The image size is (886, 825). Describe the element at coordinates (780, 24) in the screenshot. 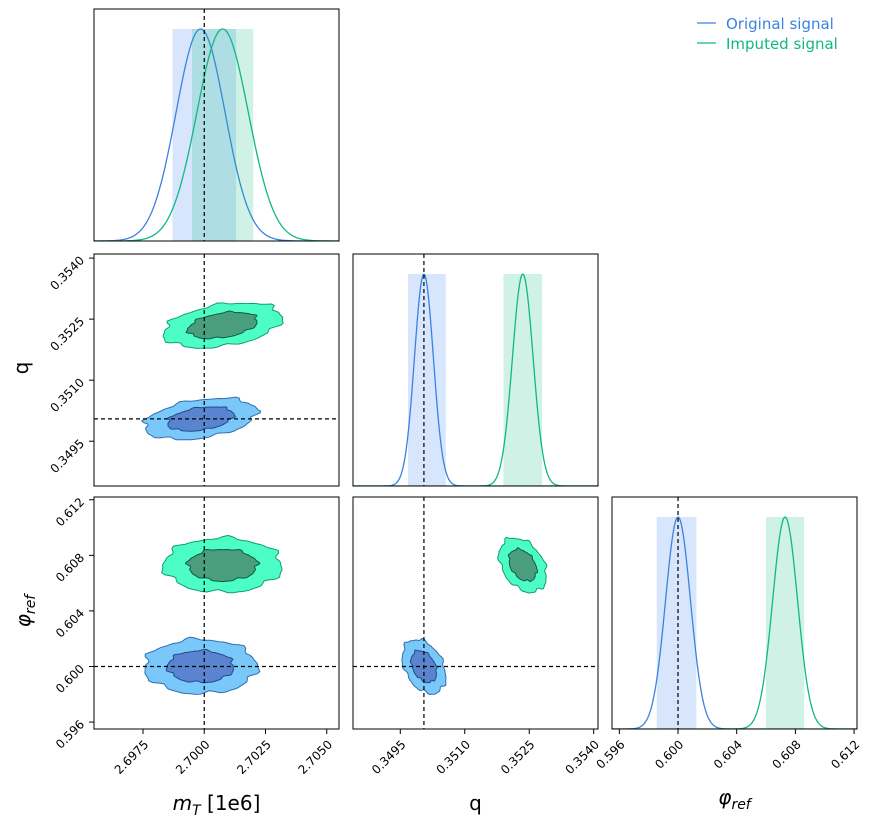

I see `legend-label-original: Original signal` at that location.